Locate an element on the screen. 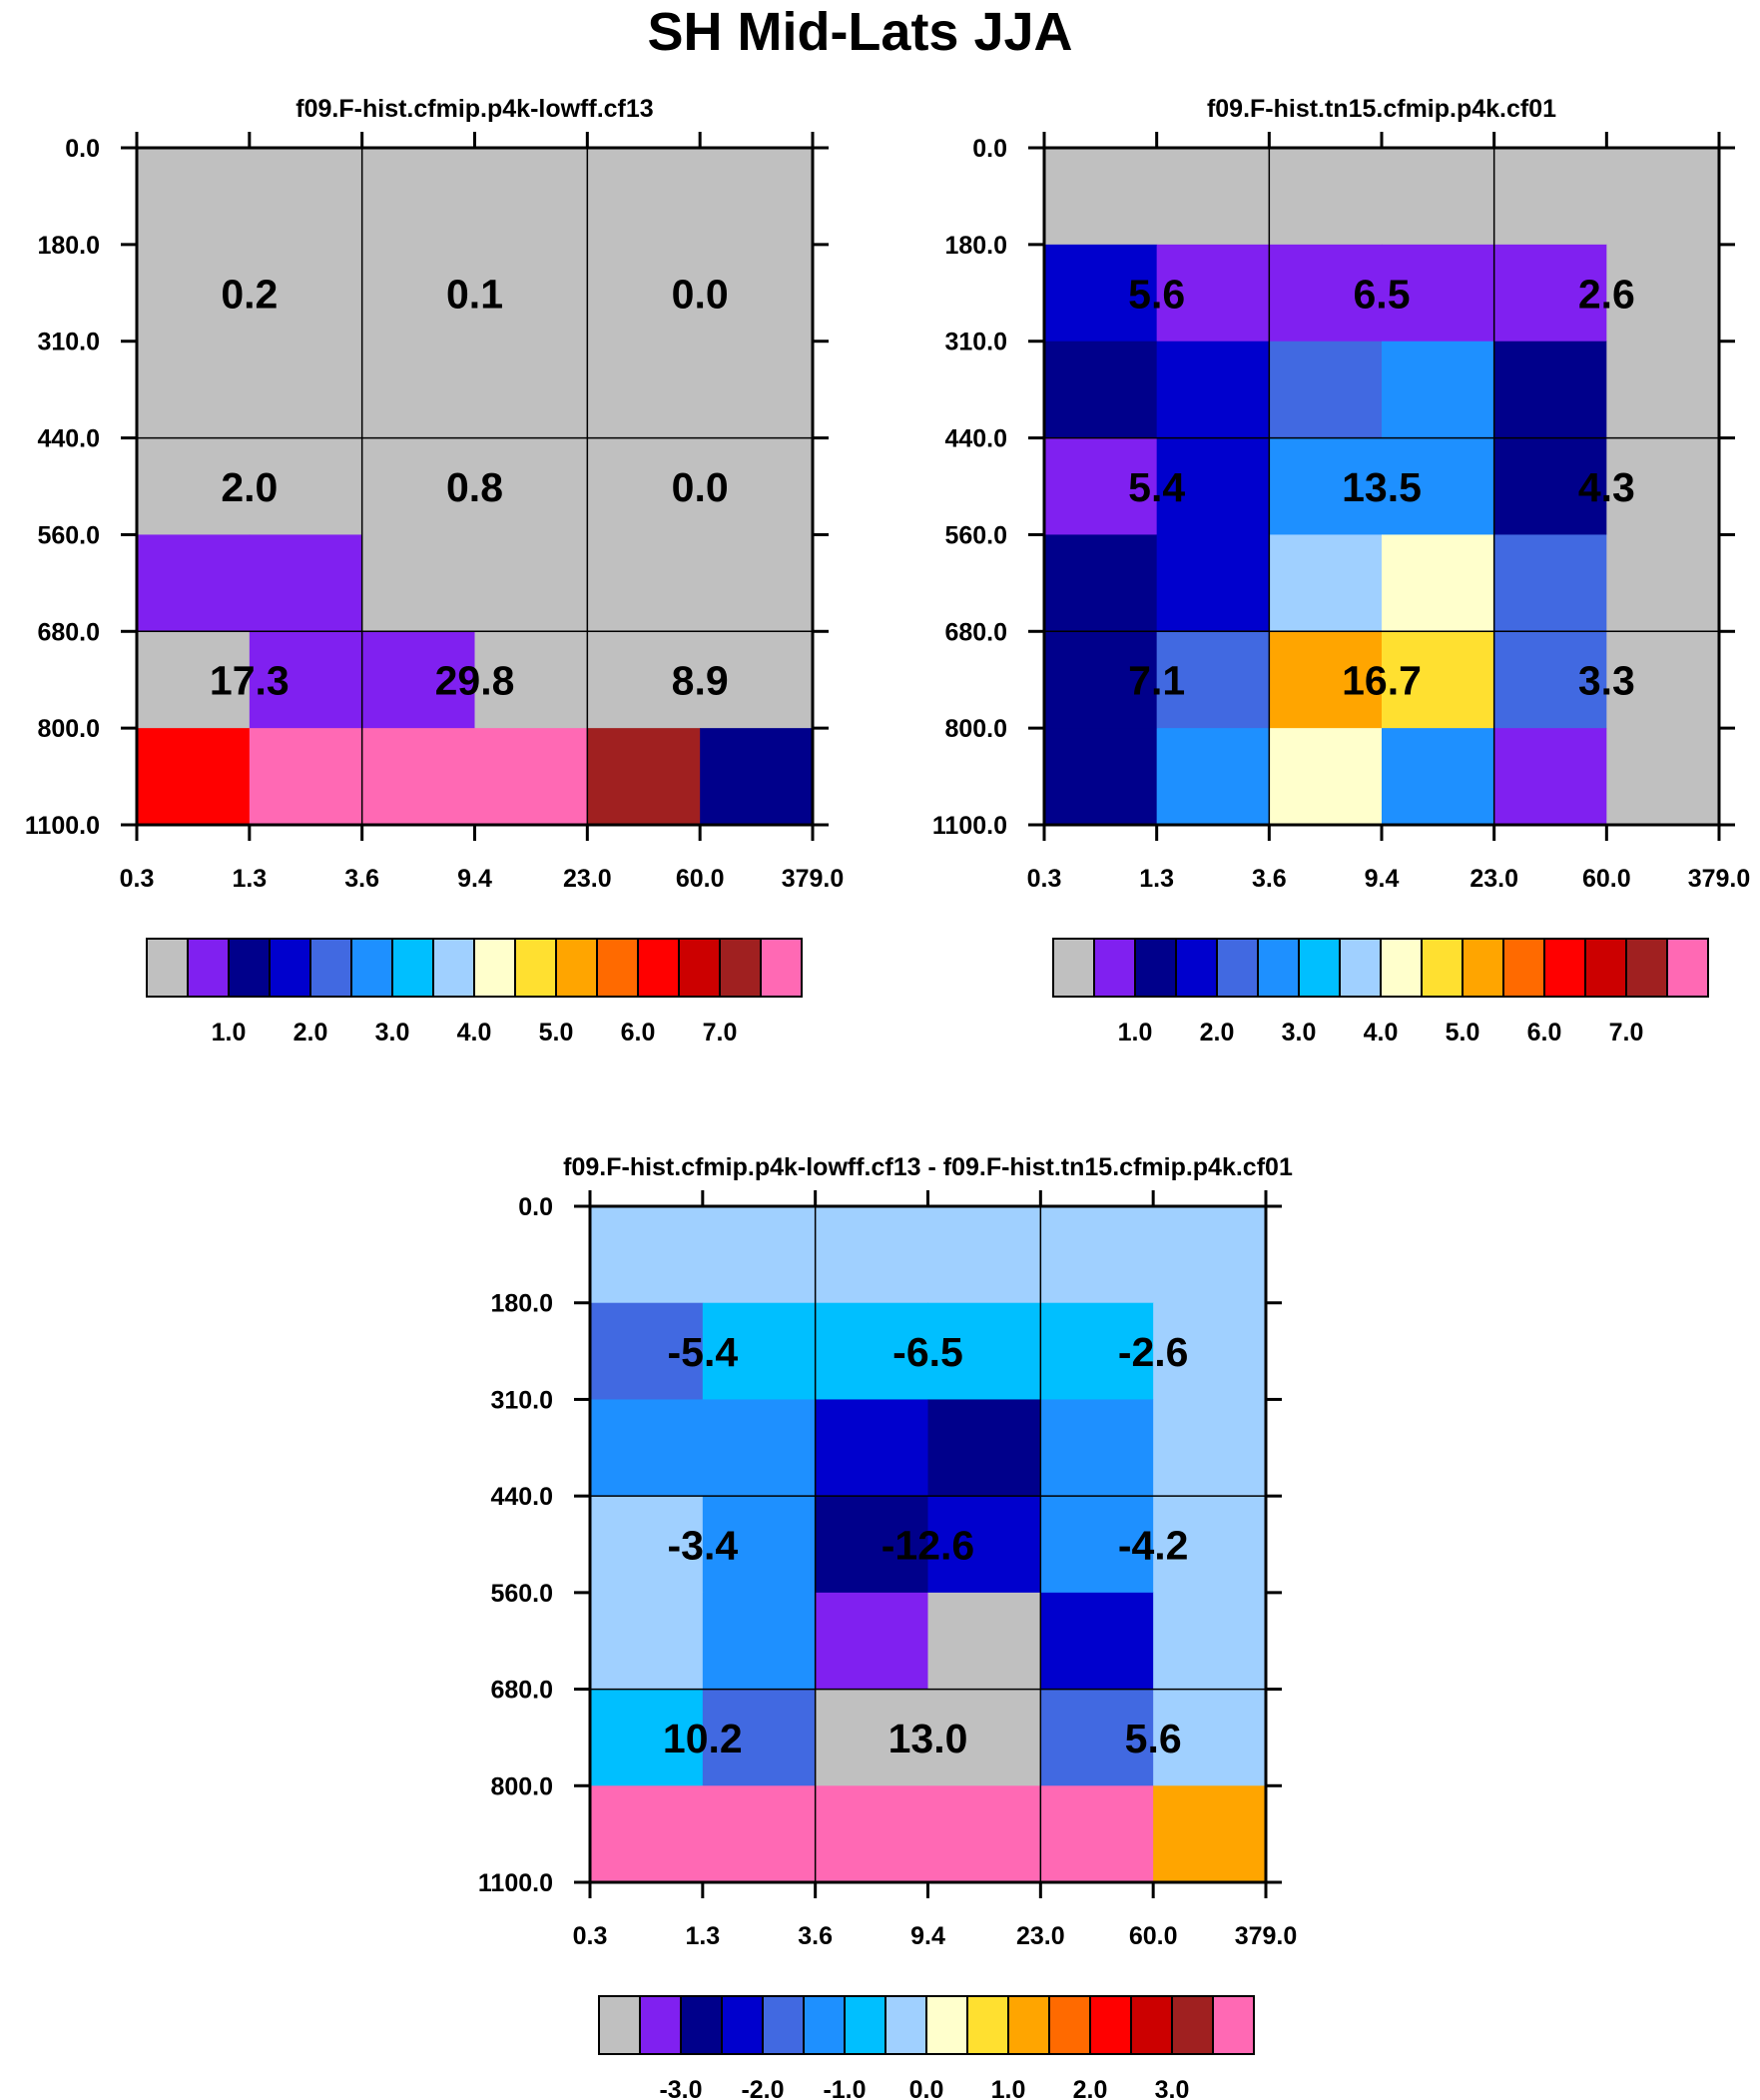  group-value-label: -12.6 is located at coordinates (927, 1546).